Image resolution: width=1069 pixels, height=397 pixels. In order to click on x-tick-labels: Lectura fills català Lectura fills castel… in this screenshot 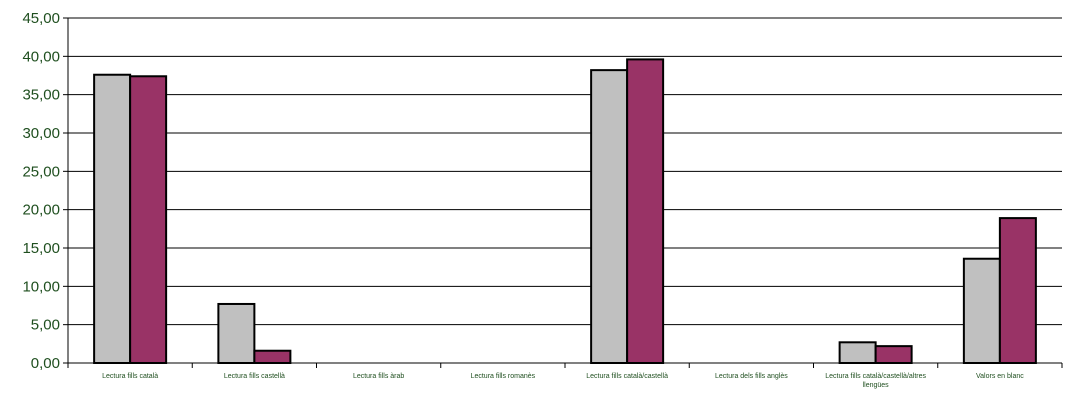, I will do `click(563, 381)`.